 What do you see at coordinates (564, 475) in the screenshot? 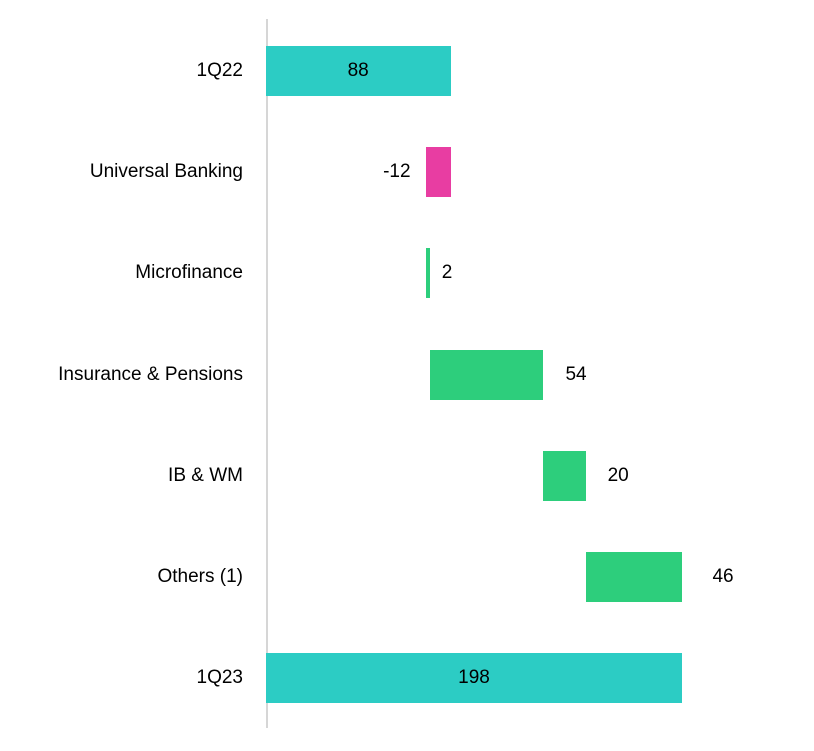
I see `bar-ib-wm` at bounding box center [564, 475].